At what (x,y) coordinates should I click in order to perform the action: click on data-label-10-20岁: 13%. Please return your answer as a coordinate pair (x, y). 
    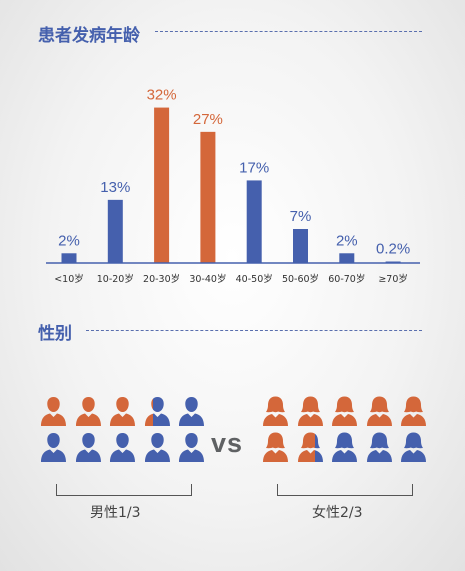
    Looking at the image, I should click on (115, 187).